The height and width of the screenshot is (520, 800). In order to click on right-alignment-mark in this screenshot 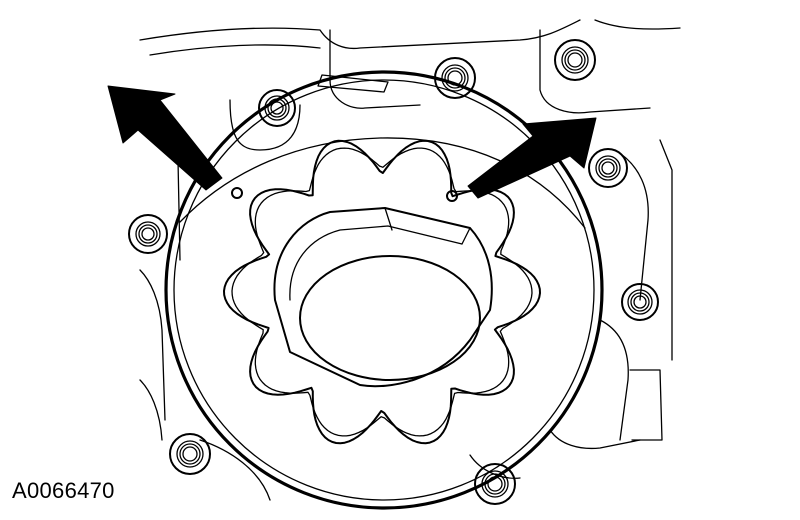, I will do `click(452, 196)`.